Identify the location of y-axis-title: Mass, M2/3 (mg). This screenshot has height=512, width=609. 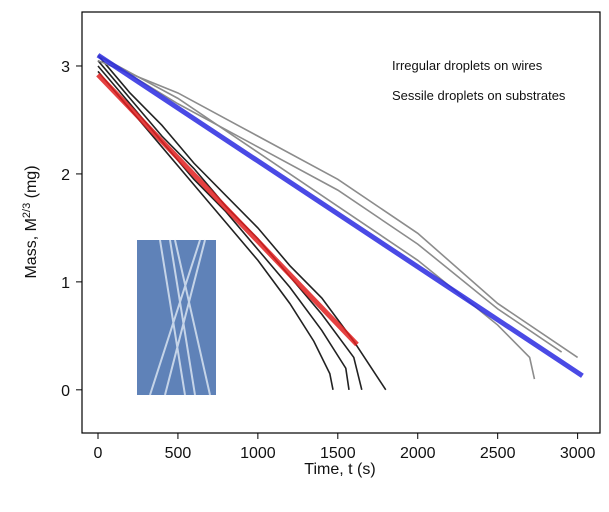
(30, 221).